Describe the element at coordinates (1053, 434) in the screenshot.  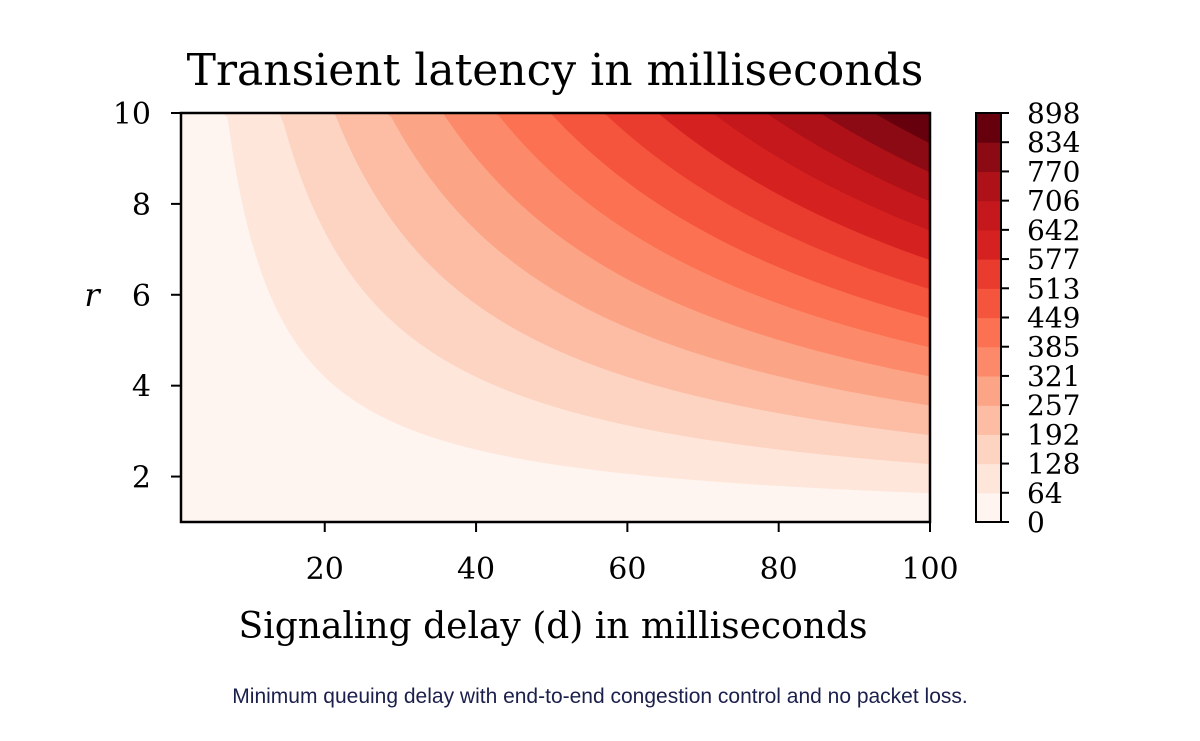
I see `colorbar-tick-label: 192` at that location.